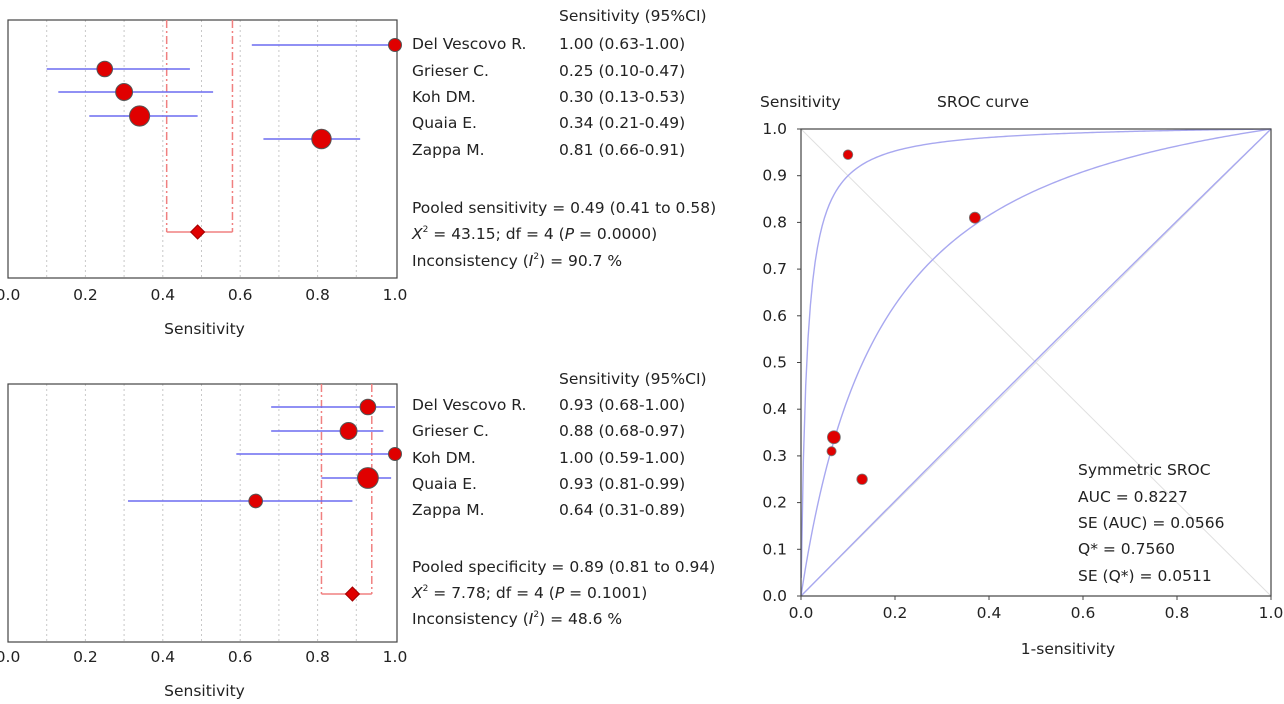  What do you see at coordinates (622, 123) in the screenshot?
I see `study-ci-text: 0.34 (0.21-0.49)` at bounding box center [622, 123].